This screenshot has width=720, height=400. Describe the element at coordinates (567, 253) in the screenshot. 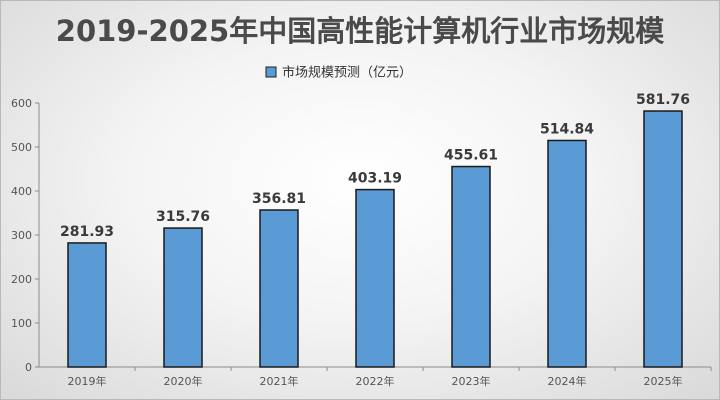

I see `bar-2024年` at that location.